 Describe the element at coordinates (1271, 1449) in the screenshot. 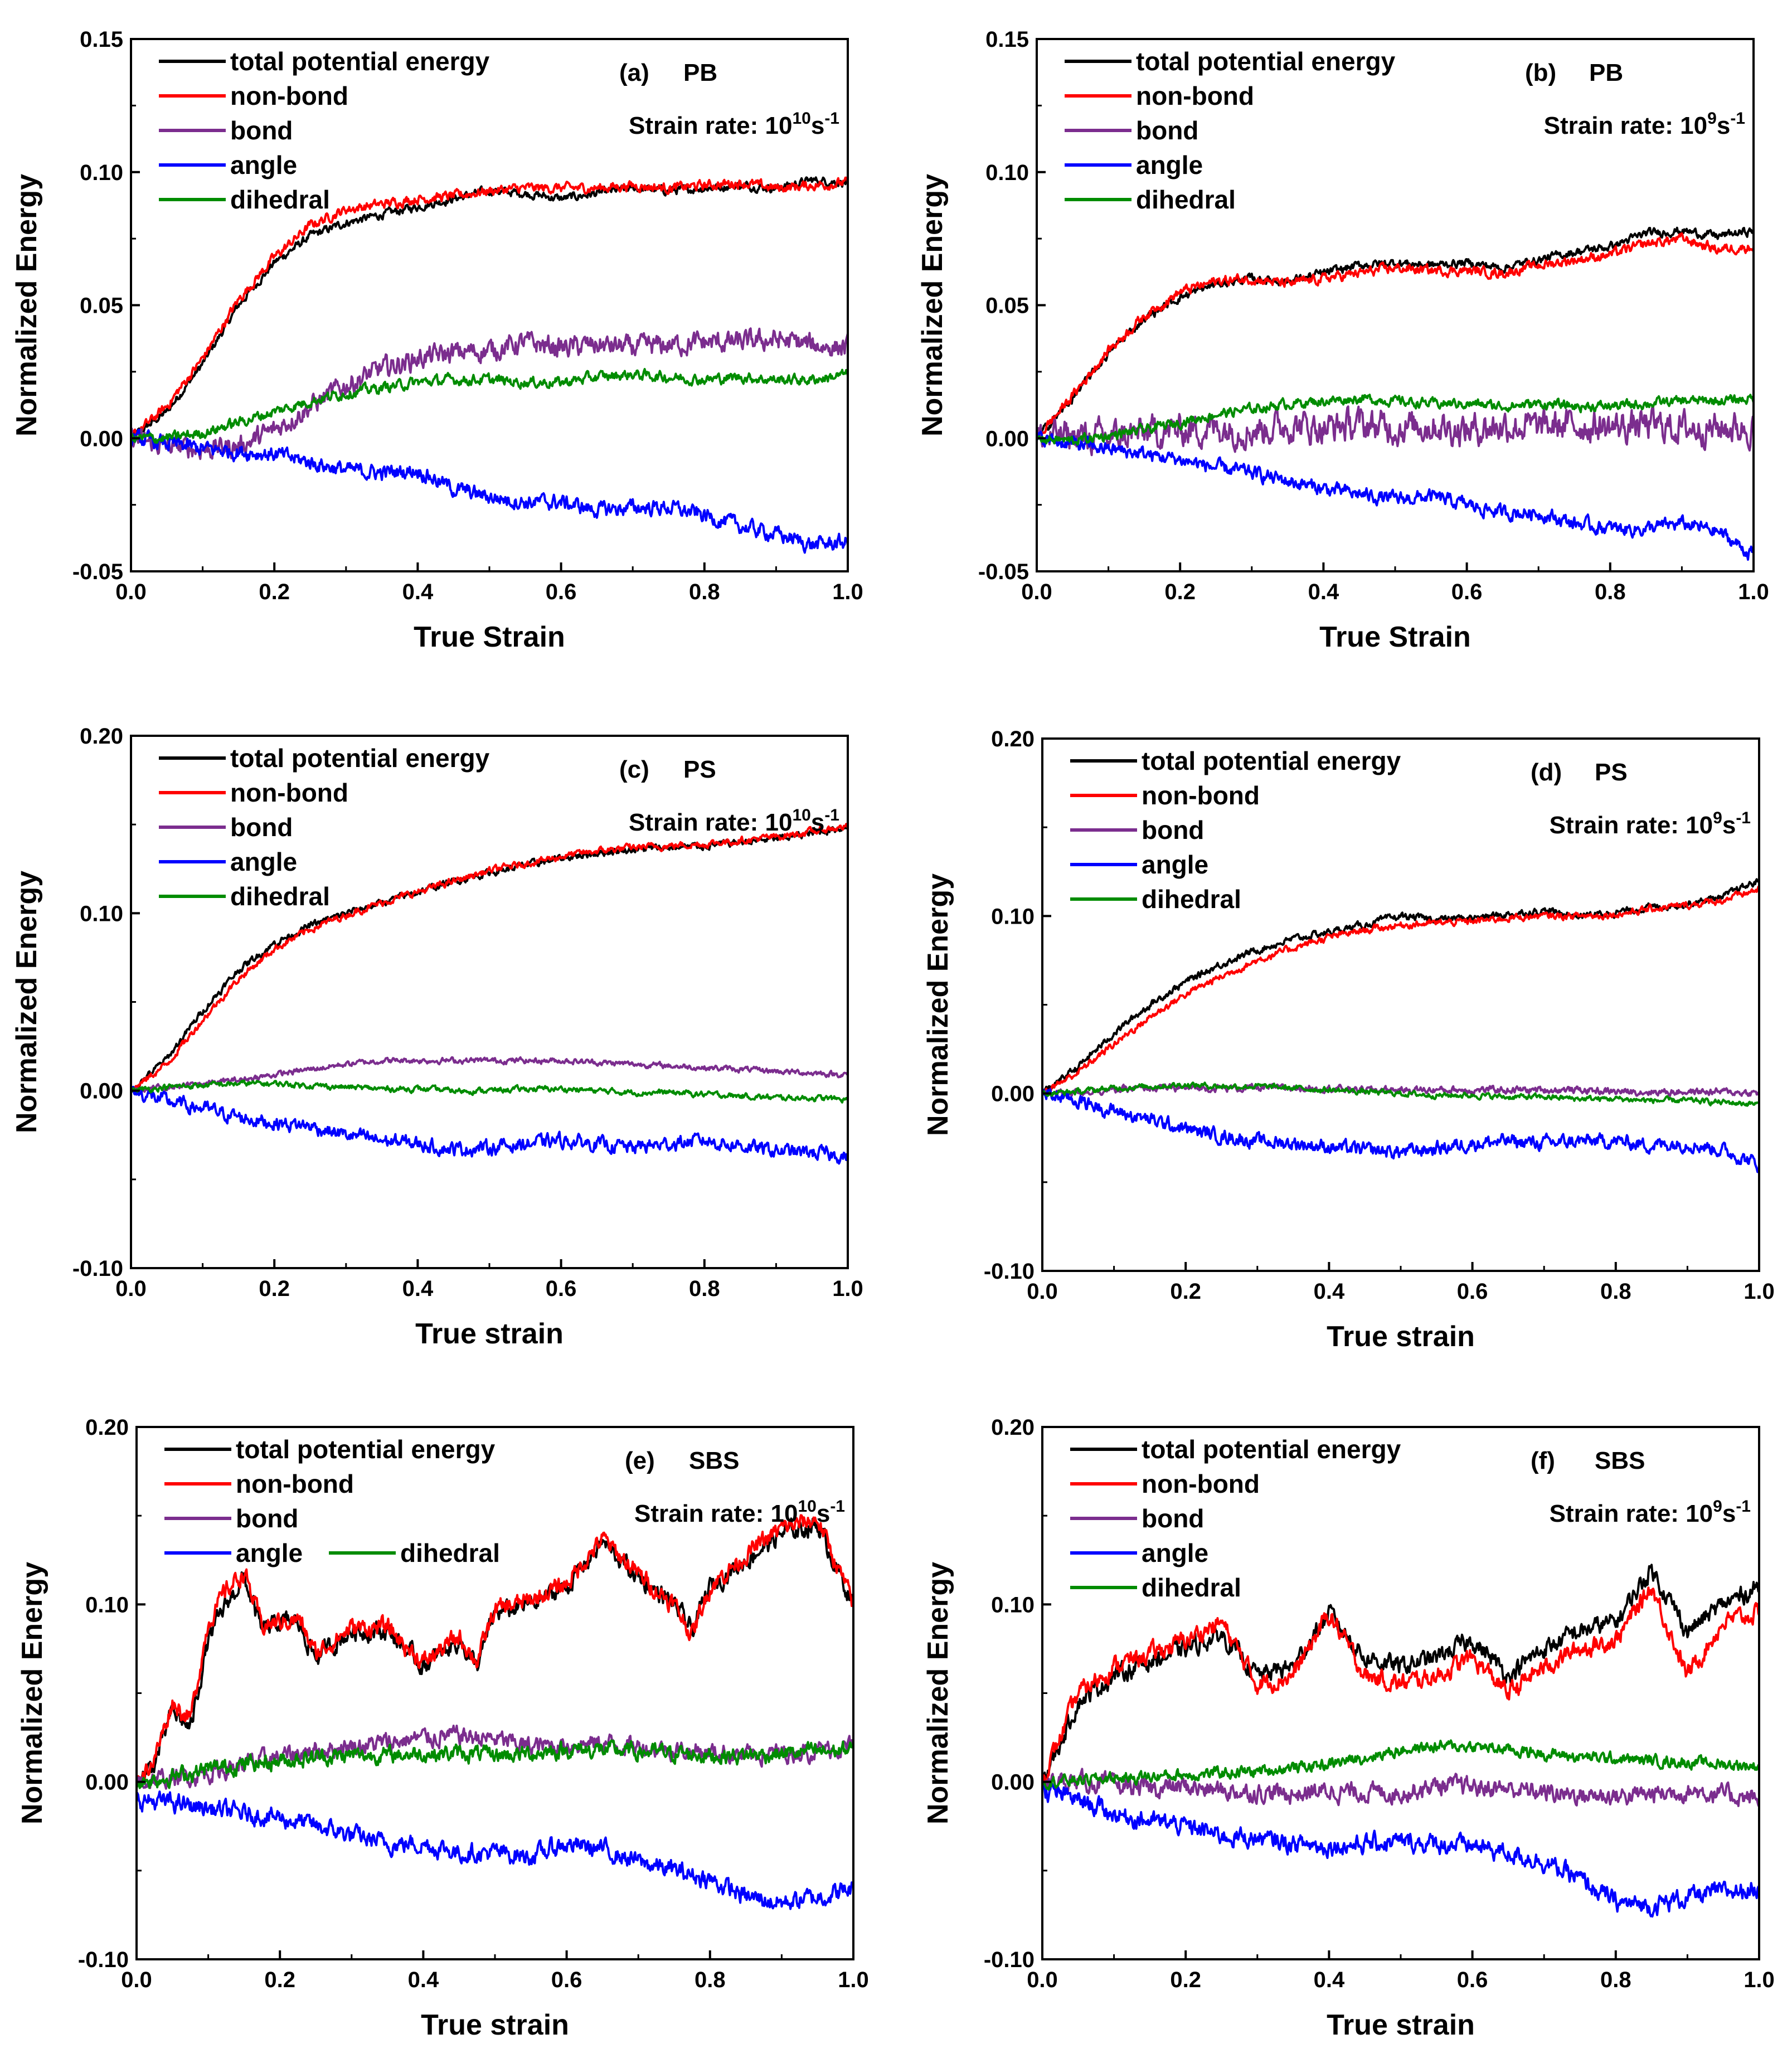

I see `legend-label: total potential energy` at that location.